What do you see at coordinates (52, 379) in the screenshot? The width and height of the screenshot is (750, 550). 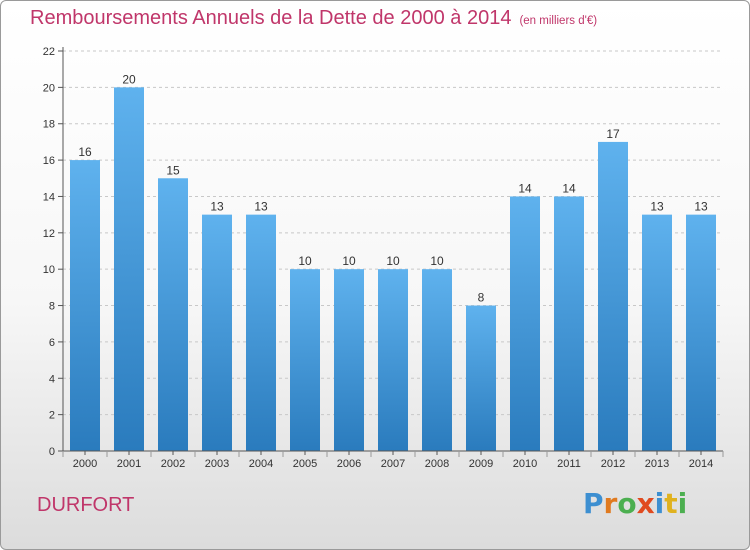 I see `y-tick-label: 4` at bounding box center [52, 379].